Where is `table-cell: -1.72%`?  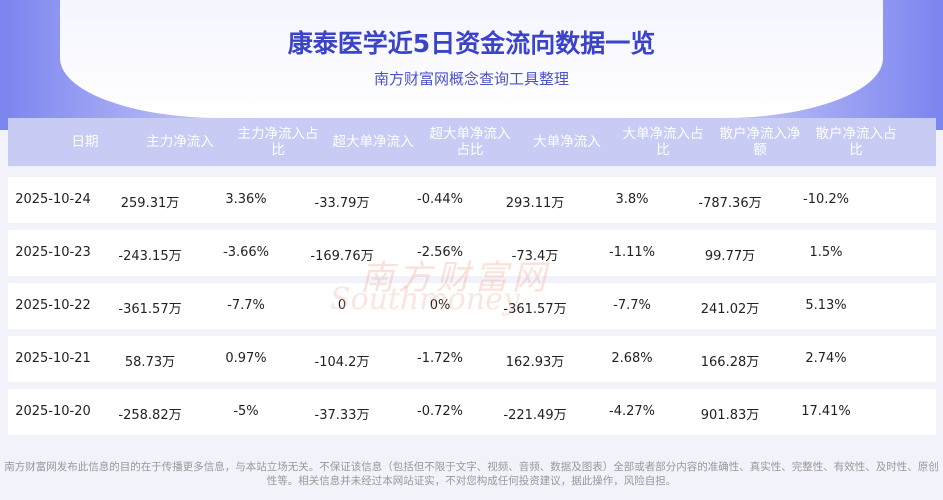
table-cell: -1.72% is located at coordinates (440, 358).